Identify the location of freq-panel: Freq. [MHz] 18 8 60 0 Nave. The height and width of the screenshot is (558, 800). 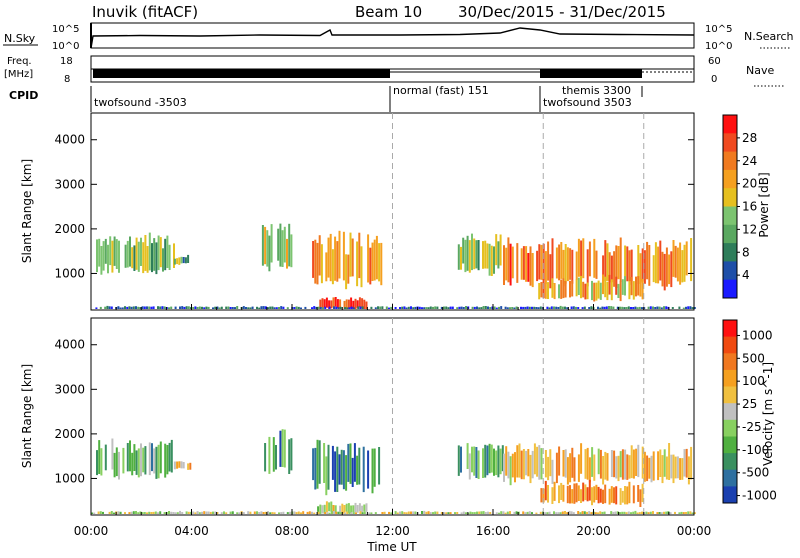
(394, 71).